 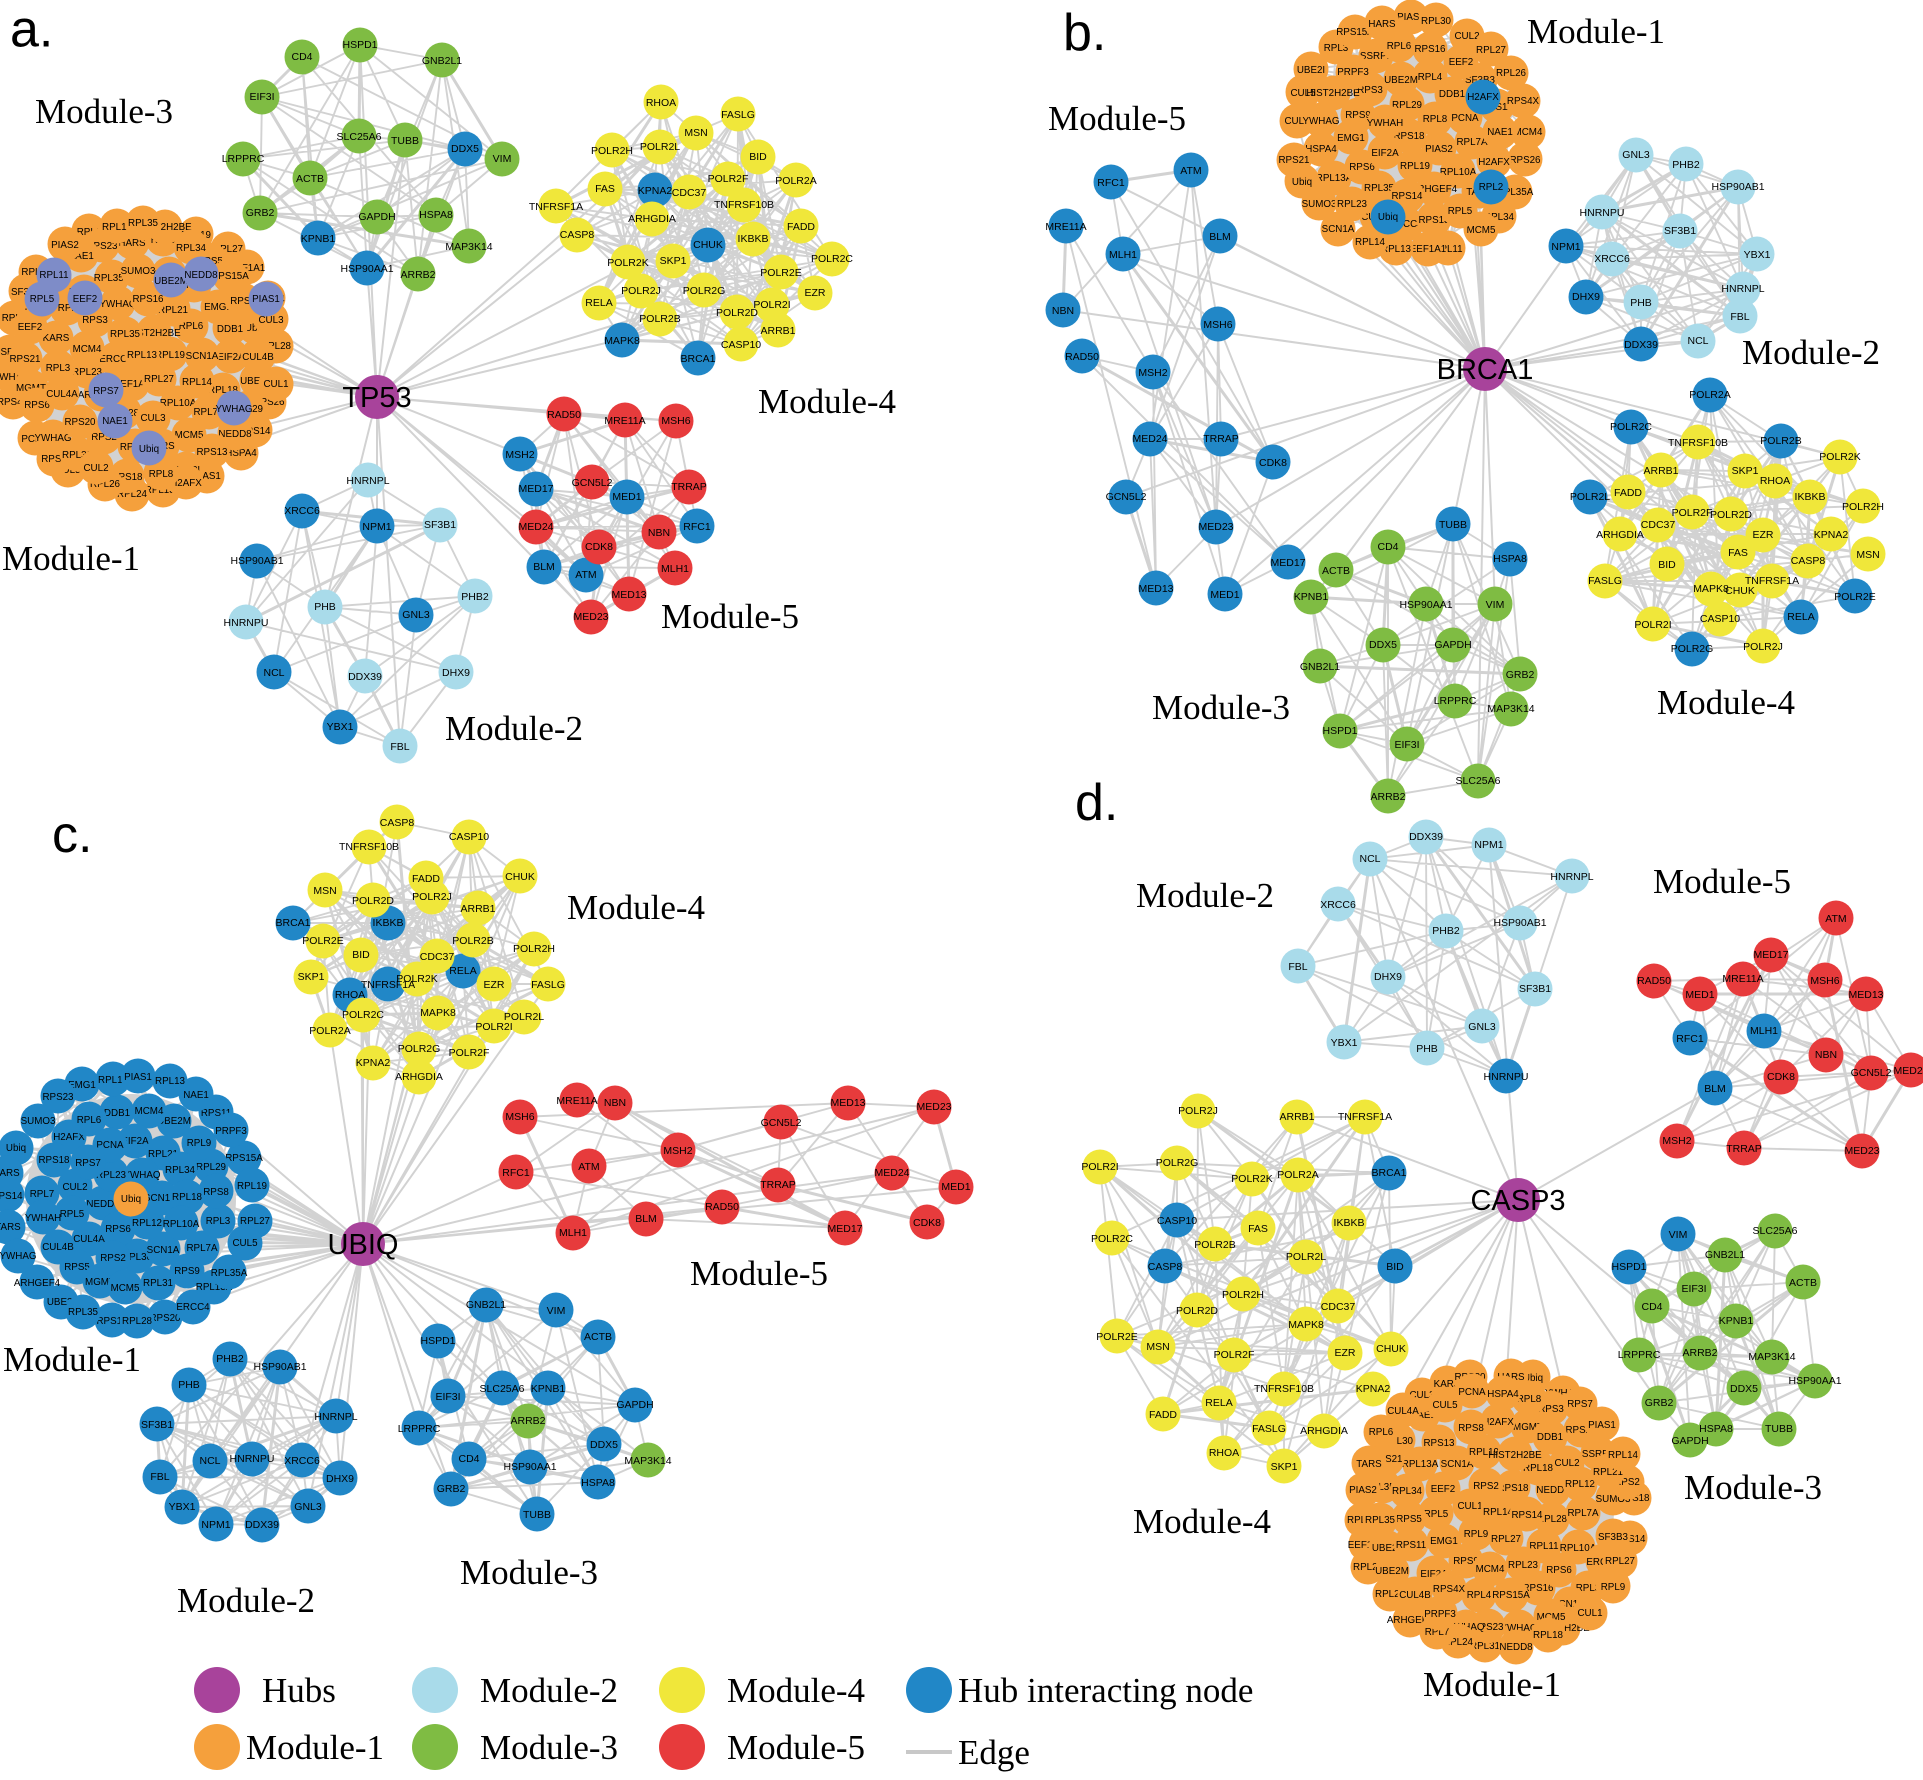 I want to click on svg-text: RPL31, so click(x=158, y=1283).